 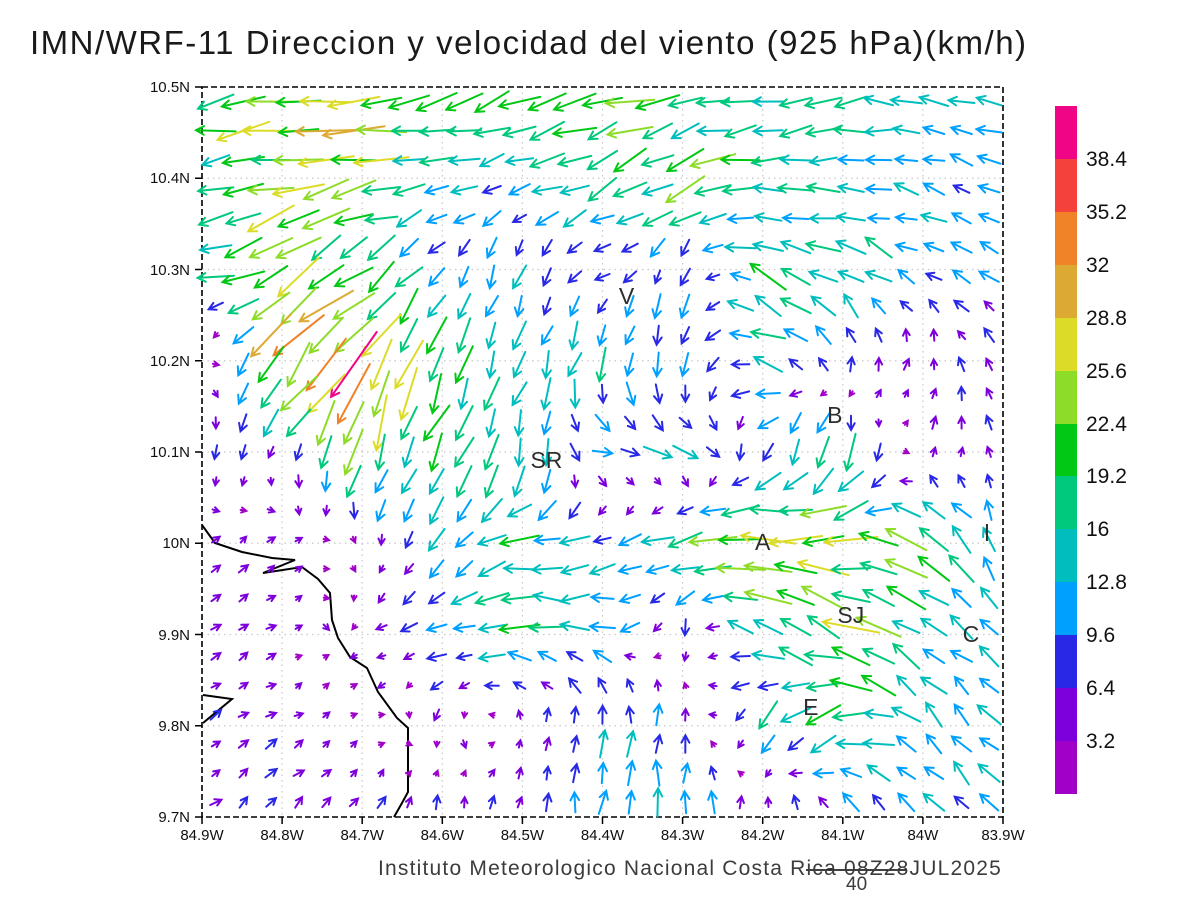 What do you see at coordinates (835, 414) in the screenshot?
I see `city-label: B` at bounding box center [835, 414].